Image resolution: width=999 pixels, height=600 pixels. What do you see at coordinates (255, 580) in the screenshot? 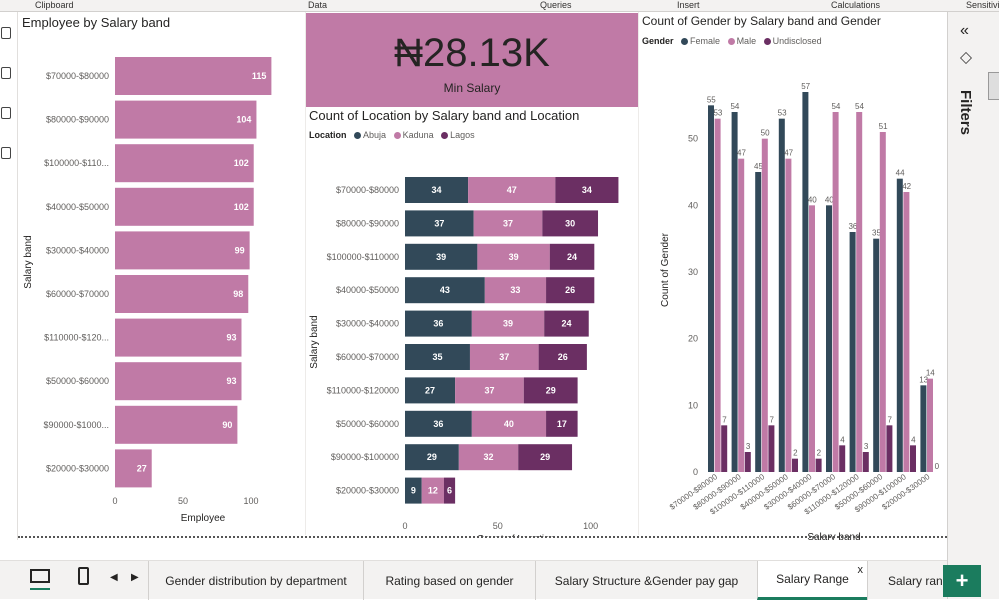
I see `tab-gender-distribution: Gender distribution by department` at bounding box center [255, 580].